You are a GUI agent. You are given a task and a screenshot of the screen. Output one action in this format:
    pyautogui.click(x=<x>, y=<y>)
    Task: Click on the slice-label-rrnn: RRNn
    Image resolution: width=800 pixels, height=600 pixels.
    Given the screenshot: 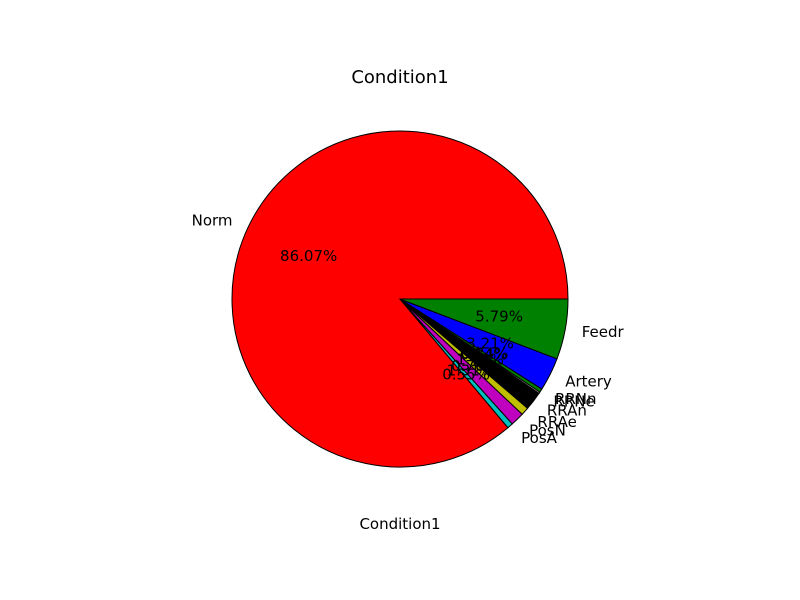 What is the action you would take?
    pyautogui.click(x=576, y=399)
    